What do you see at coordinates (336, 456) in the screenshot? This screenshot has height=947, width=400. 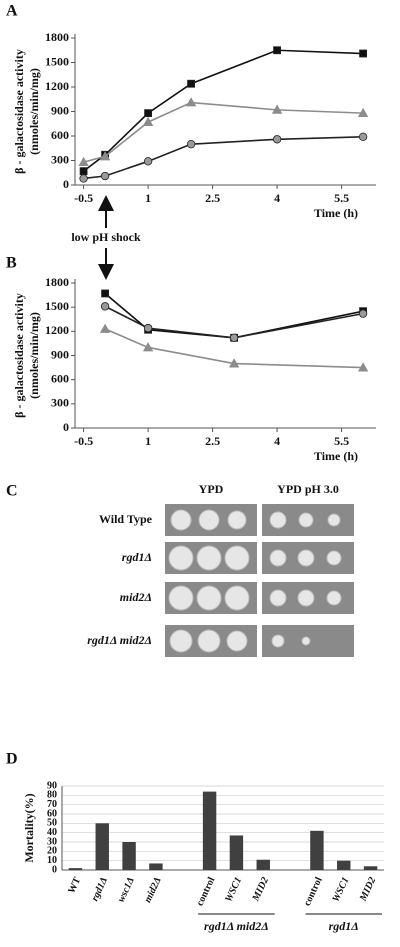 I see `x-axis-label: Time (h)` at bounding box center [336, 456].